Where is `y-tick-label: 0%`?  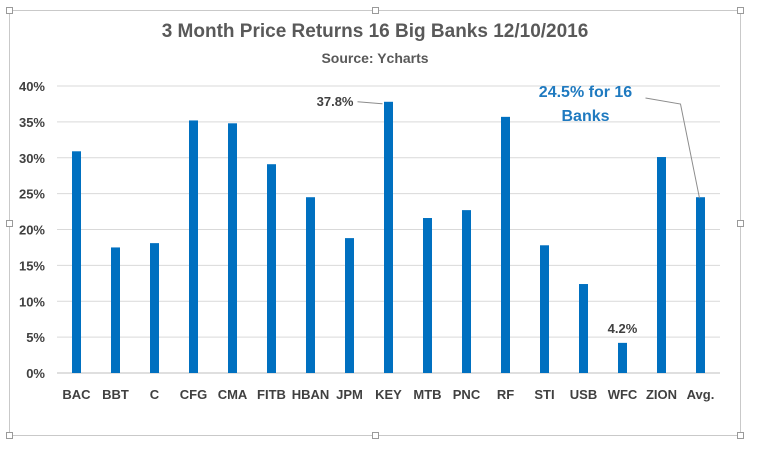
y-tick-label: 0% is located at coordinates (35, 373).